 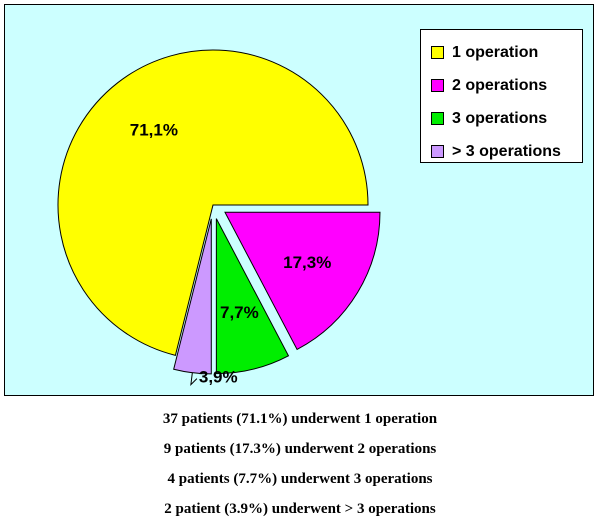 What do you see at coordinates (154, 129) in the screenshot?
I see `slice-data-label: 71,1%` at bounding box center [154, 129].